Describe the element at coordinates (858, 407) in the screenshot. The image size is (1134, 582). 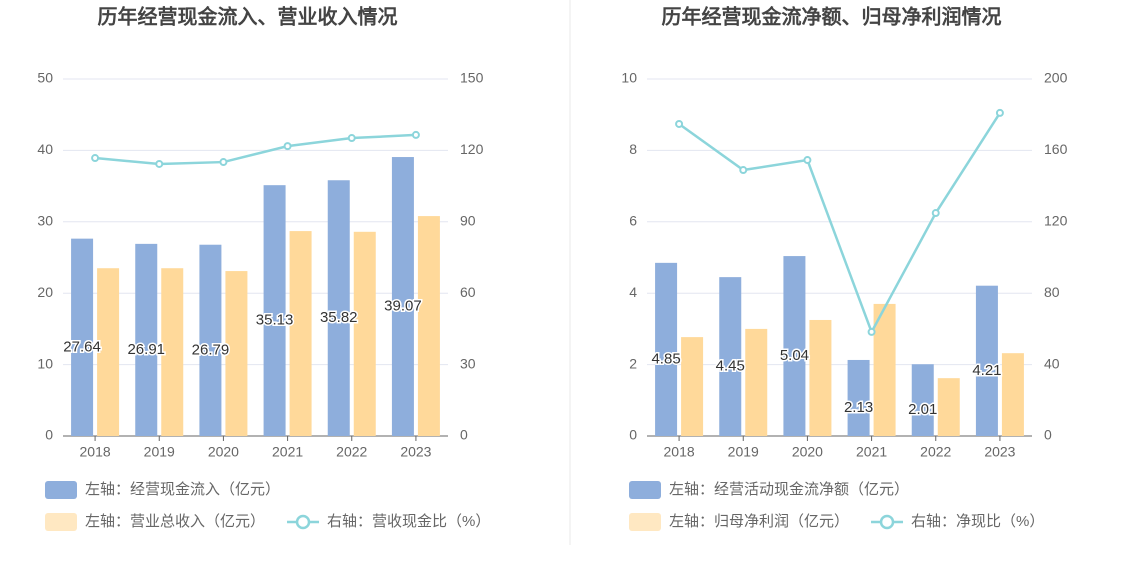
I see `value-label: 2.13` at that location.